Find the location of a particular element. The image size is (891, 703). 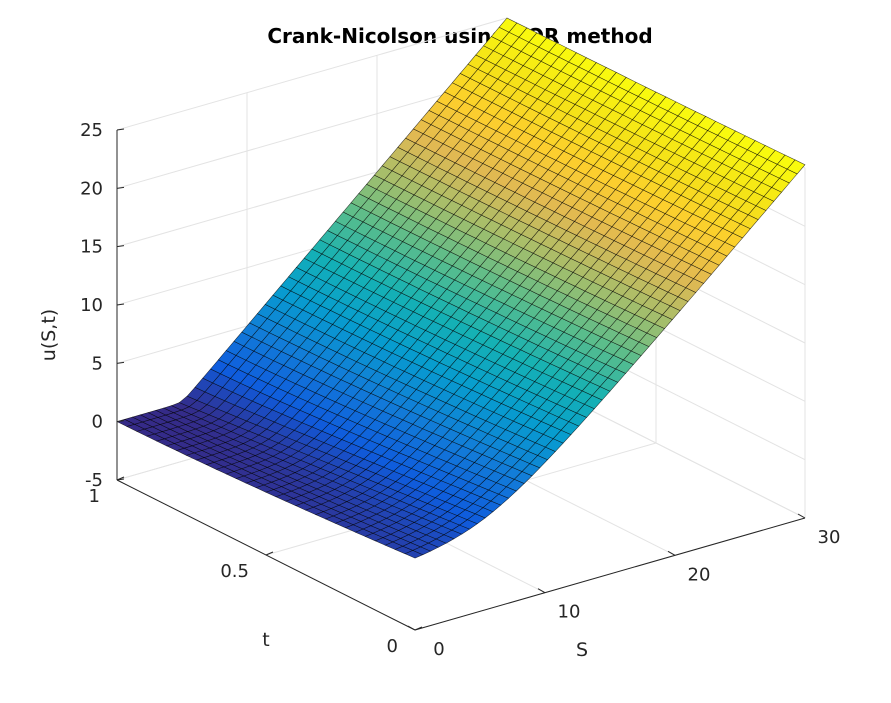

y-tick-label: 0.5 is located at coordinates (234, 571).